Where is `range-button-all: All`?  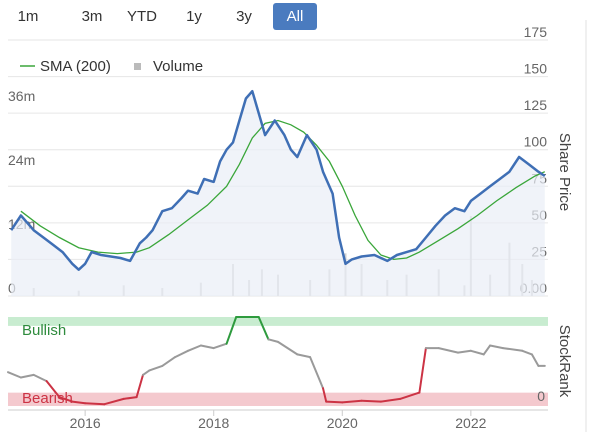 range-button-all: All is located at coordinates (295, 16).